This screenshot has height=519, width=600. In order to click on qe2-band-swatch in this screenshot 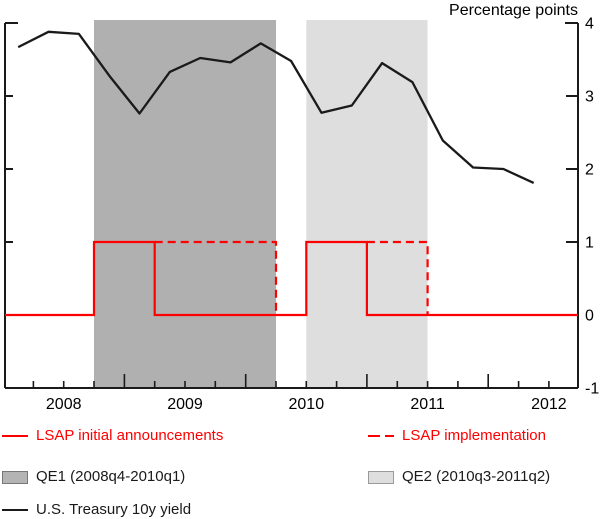, I will do `click(381, 477)`.